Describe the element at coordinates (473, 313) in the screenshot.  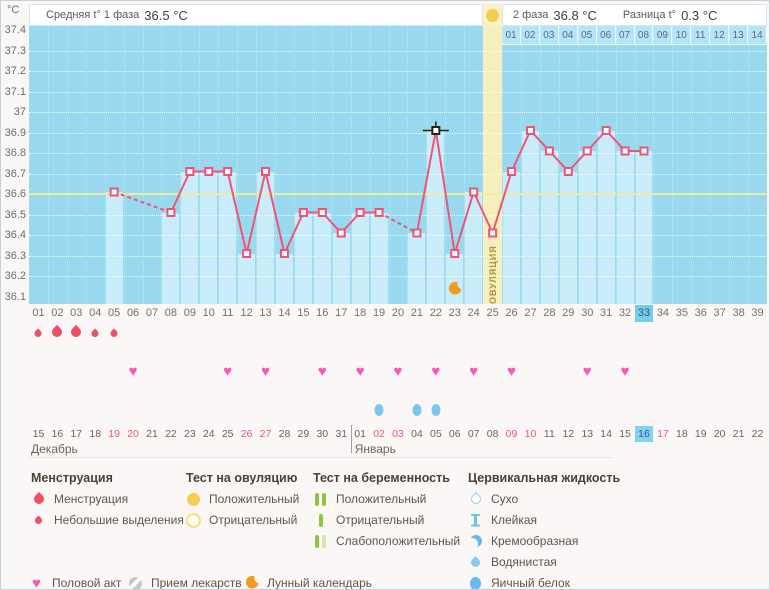
I see `cycle-day-cell: 24` at that location.